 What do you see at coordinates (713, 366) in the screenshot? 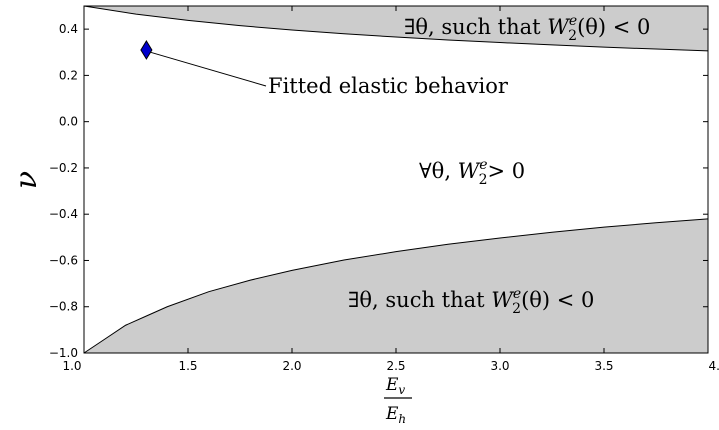
I see `x-tick-label: 4.0` at bounding box center [713, 366].